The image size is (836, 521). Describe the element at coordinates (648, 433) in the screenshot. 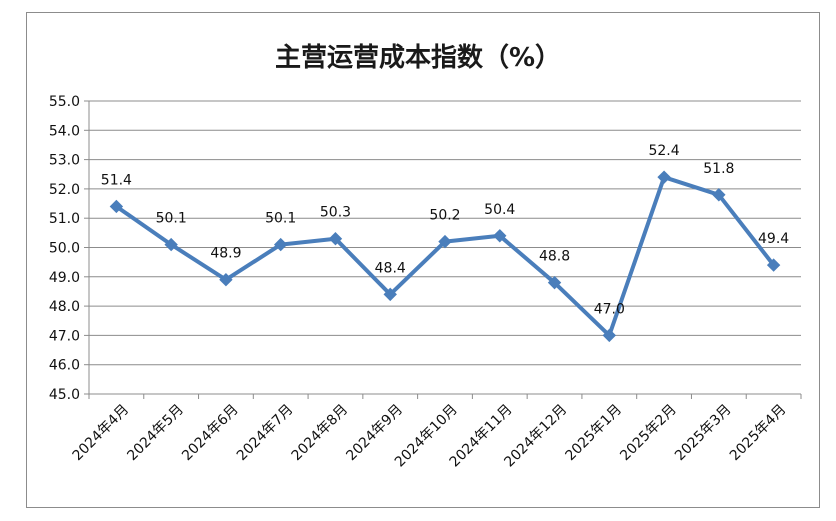

I see `x-tick-label: 2025年2月` at that location.